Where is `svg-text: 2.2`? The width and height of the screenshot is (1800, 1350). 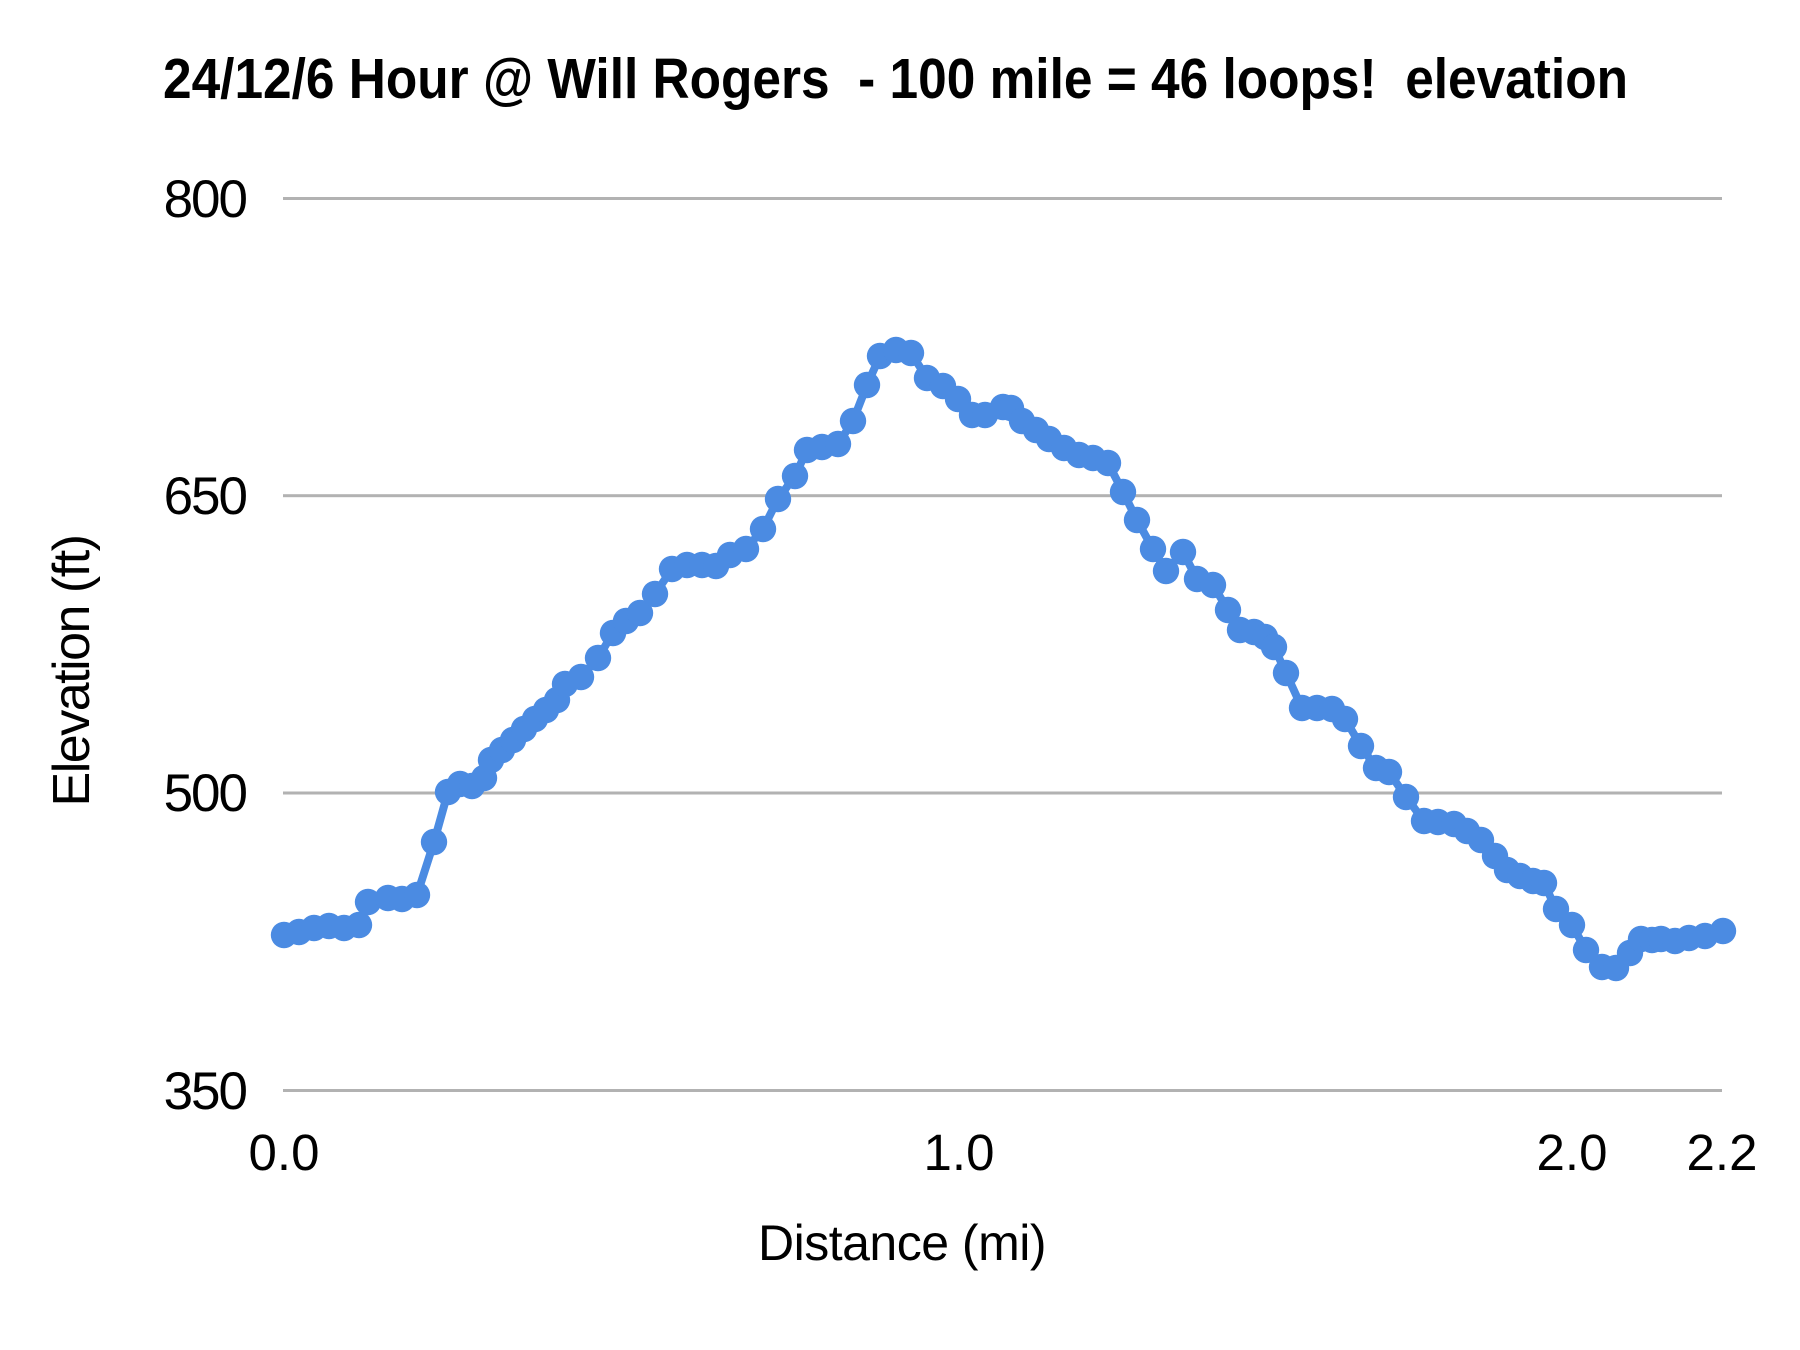 svg-text: 2.2 is located at coordinates (1722, 1152).